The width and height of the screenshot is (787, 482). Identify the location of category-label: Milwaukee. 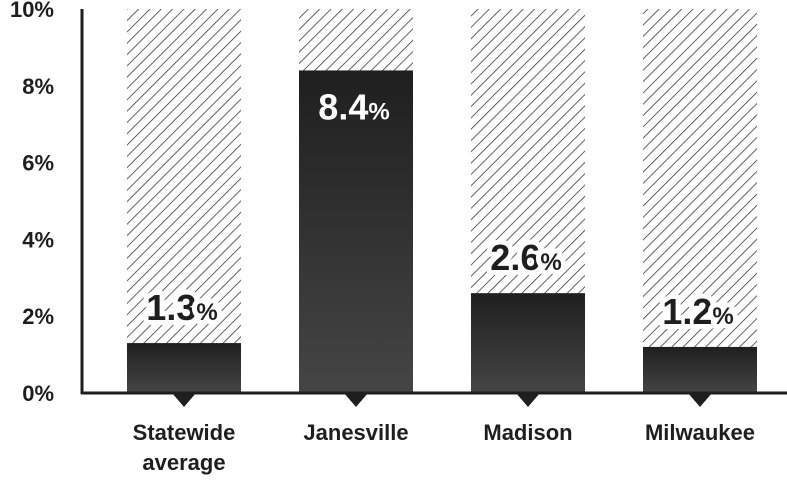
(700, 432).